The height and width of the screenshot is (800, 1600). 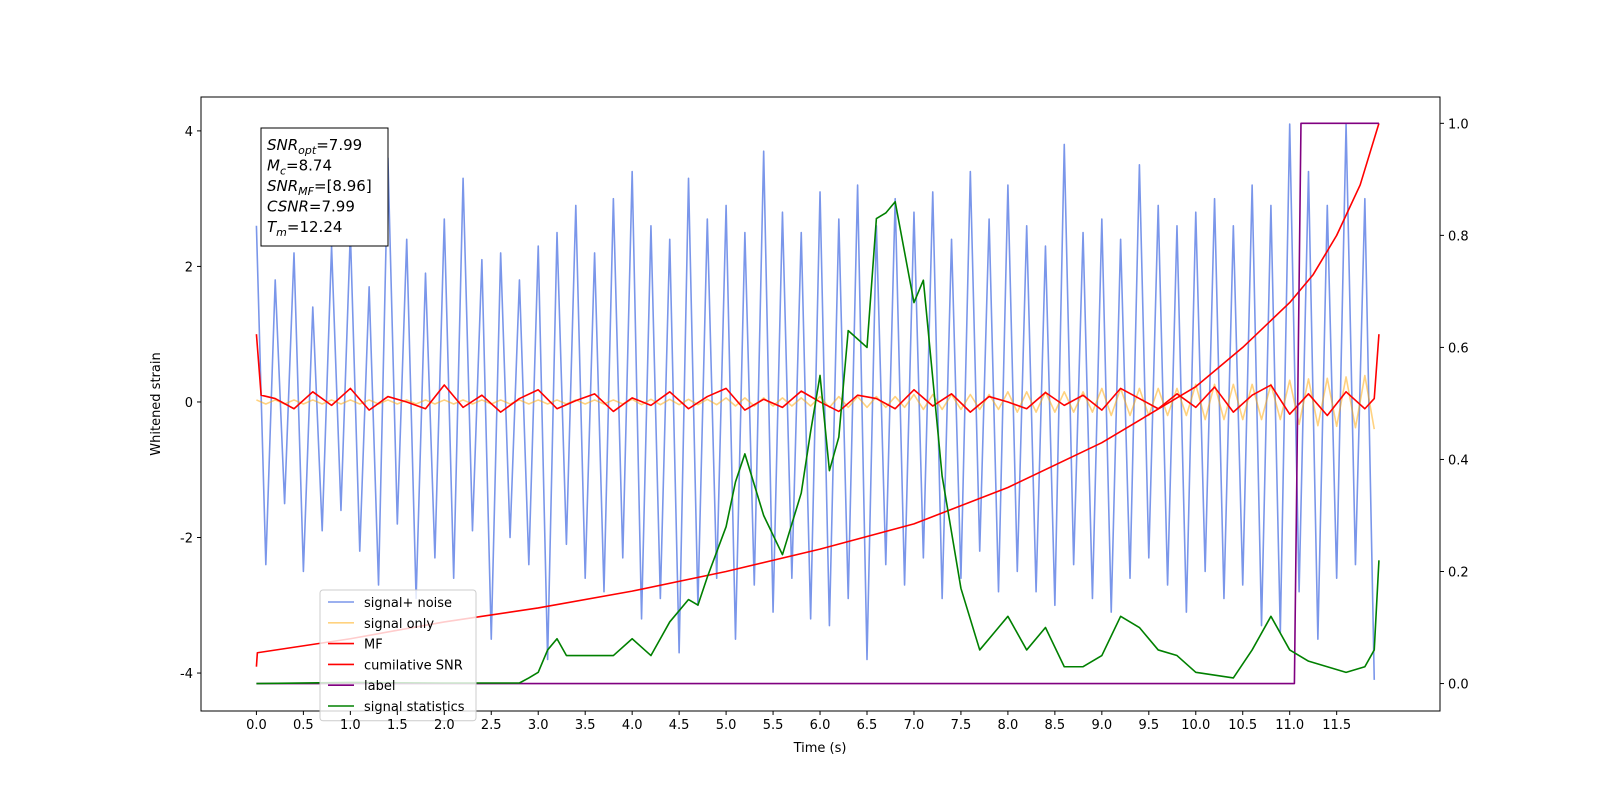 What do you see at coordinates (343, 186) in the screenshot?
I see `annotation-rest: =[8.96]` at bounding box center [343, 186].